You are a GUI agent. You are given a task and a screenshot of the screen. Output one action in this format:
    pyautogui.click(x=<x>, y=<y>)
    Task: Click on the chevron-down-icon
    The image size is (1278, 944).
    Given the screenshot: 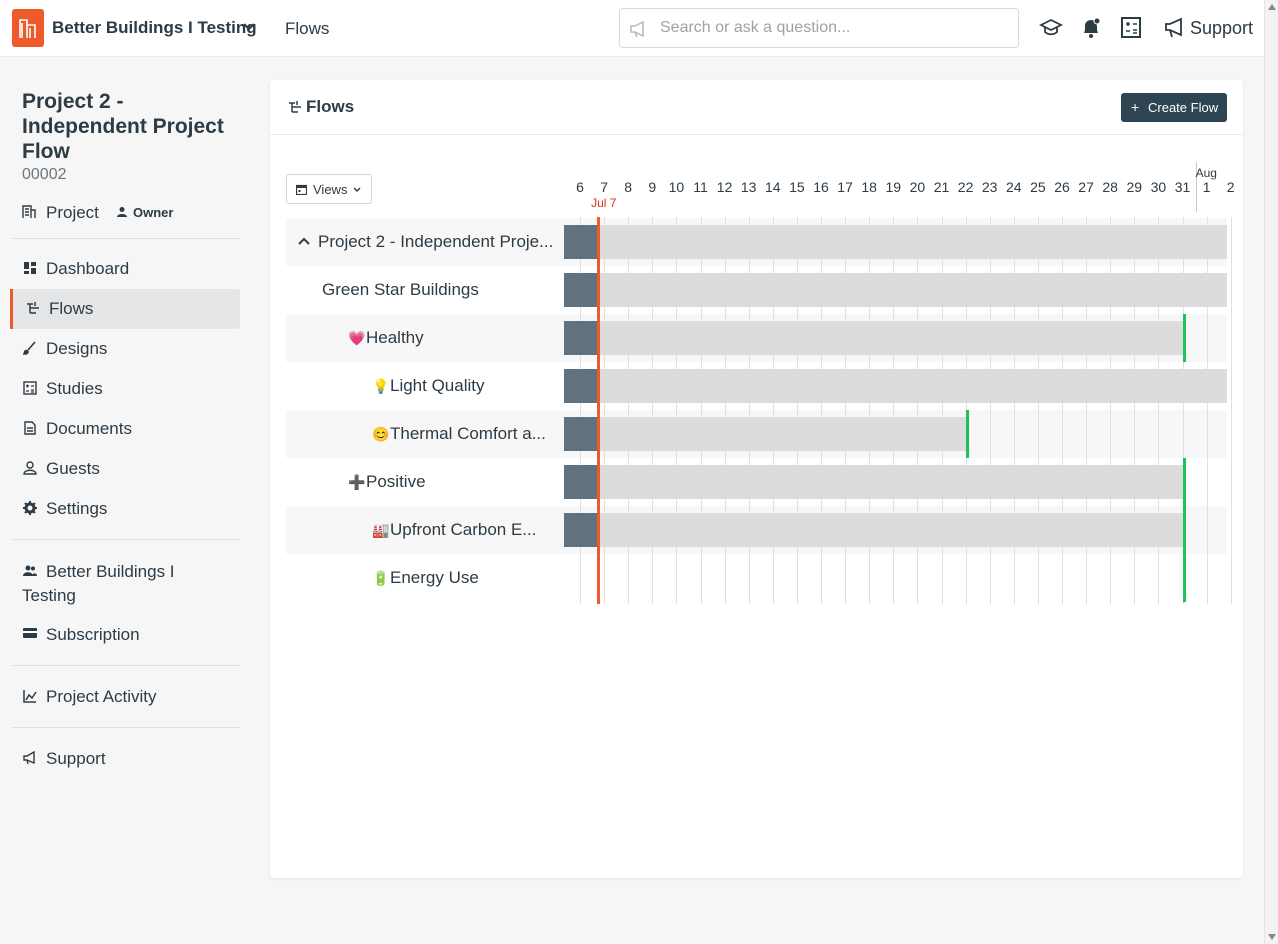 What is the action you would take?
    pyautogui.click(x=249, y=27)
    